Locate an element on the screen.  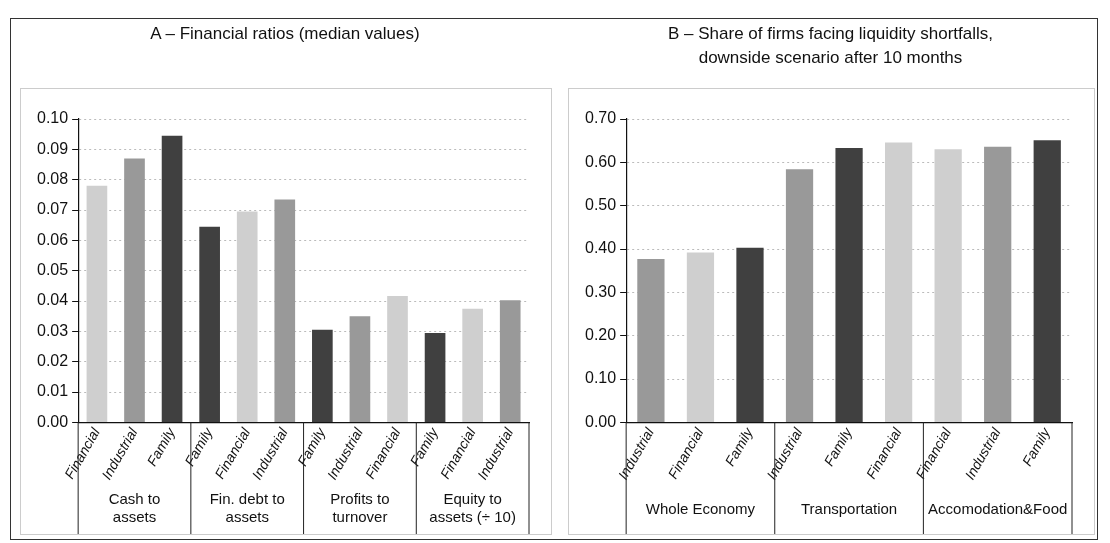
text: Profits to turnover is located at coordinates (360, 507).